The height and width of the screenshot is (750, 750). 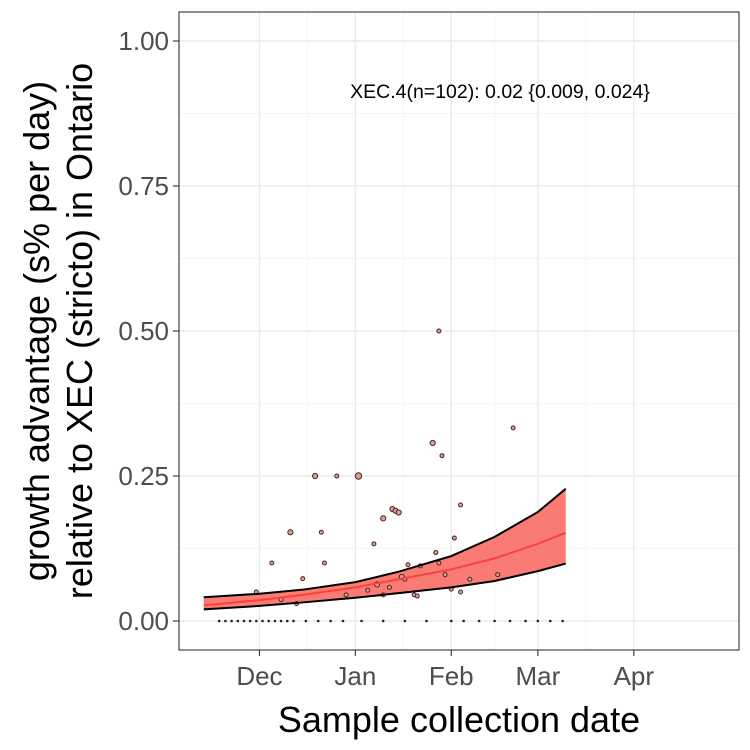 What do you see at coordinates (143, 186) in the screenshot?
I see `y-tick-label: 0.75` at bounding box center [143, 186].